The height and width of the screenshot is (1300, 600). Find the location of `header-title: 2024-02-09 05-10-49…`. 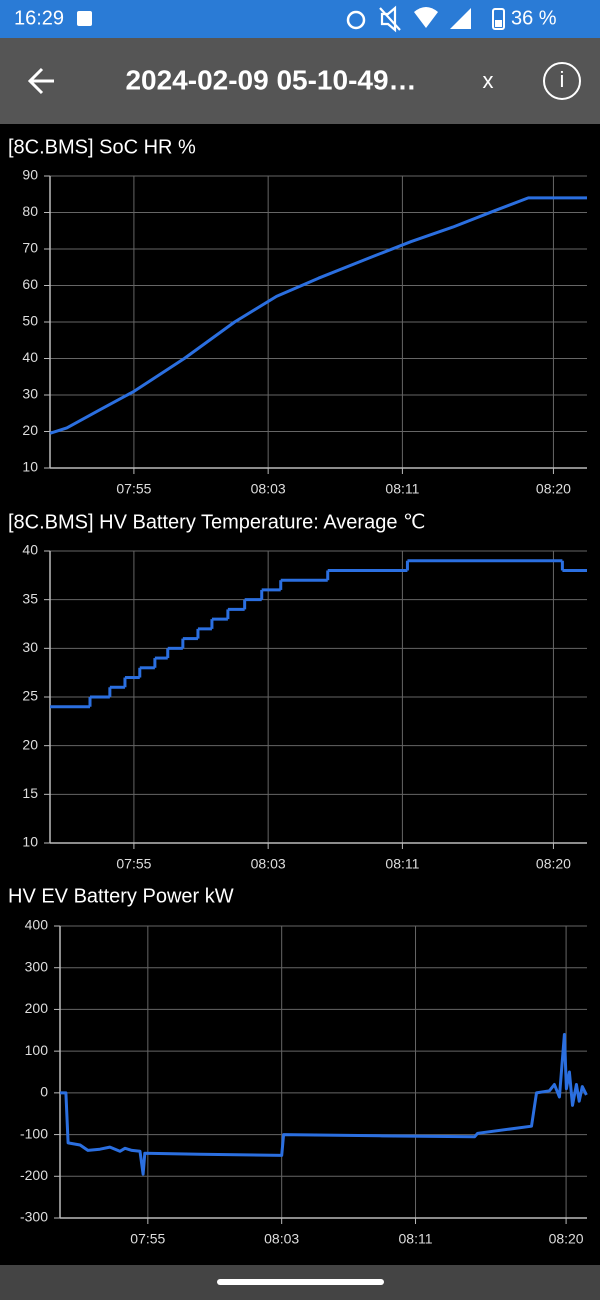

header-title: 2024-02-09 05-10-49… is located at coordinates (270, 79).